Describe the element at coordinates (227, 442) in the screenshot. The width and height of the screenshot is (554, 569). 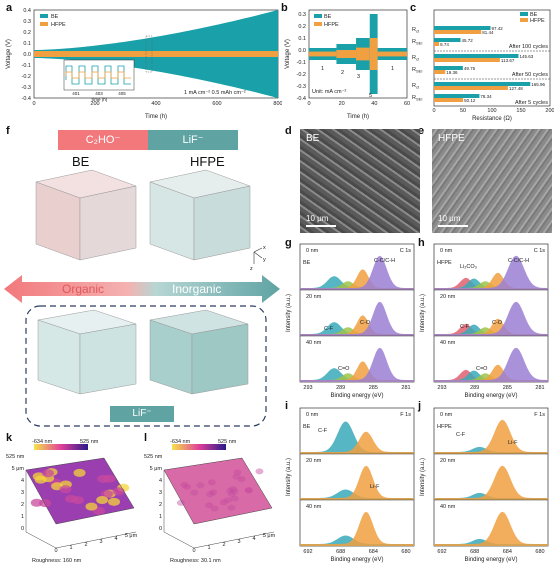
I see `afm-max-label: 525 nm` at that location.